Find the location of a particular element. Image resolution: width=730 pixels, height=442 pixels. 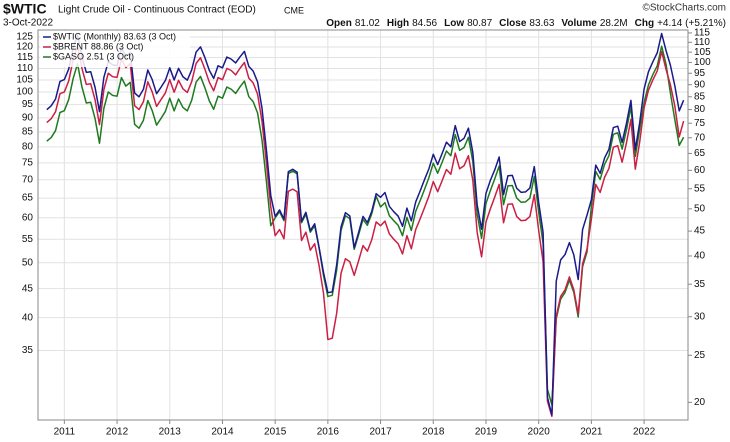

quote-value: 84.56 is located at coordinates (424, 23).